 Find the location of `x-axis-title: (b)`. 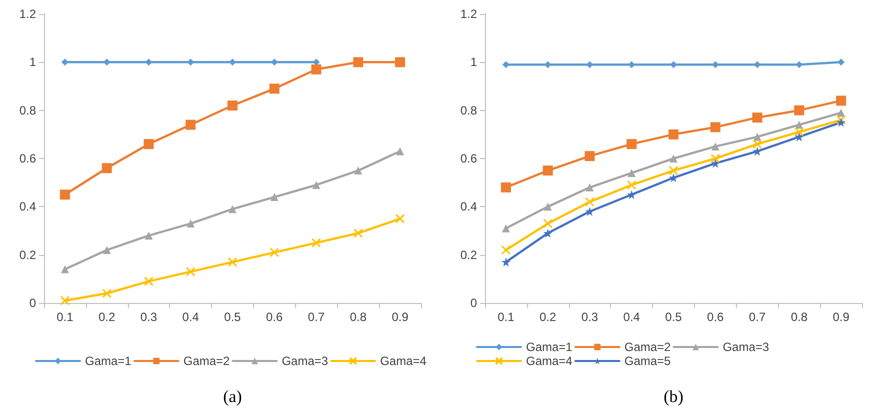

x-axis-title: (b) is located at coordinates (674, 396).